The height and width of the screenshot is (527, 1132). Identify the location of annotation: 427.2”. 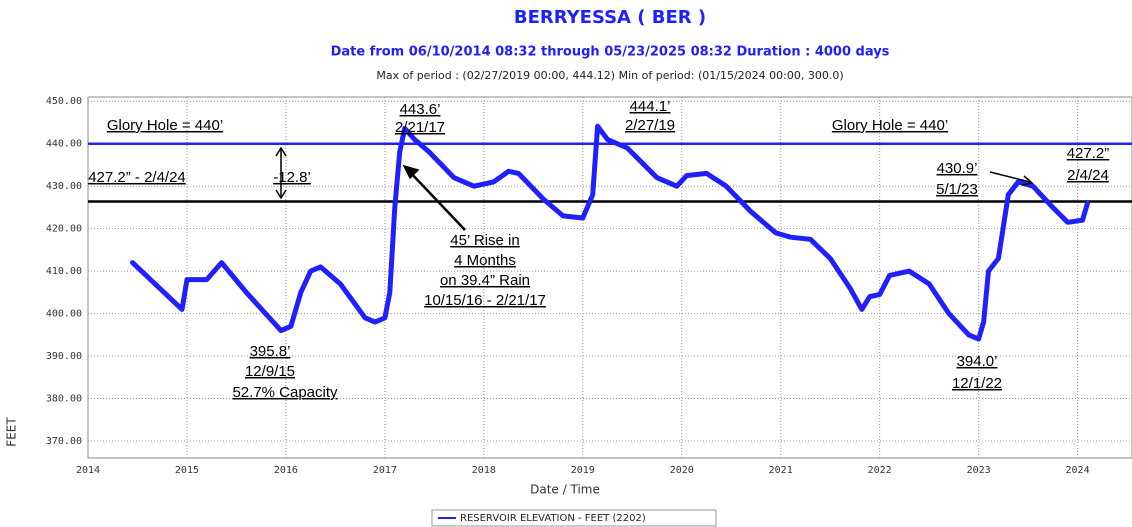
(1088, 153).